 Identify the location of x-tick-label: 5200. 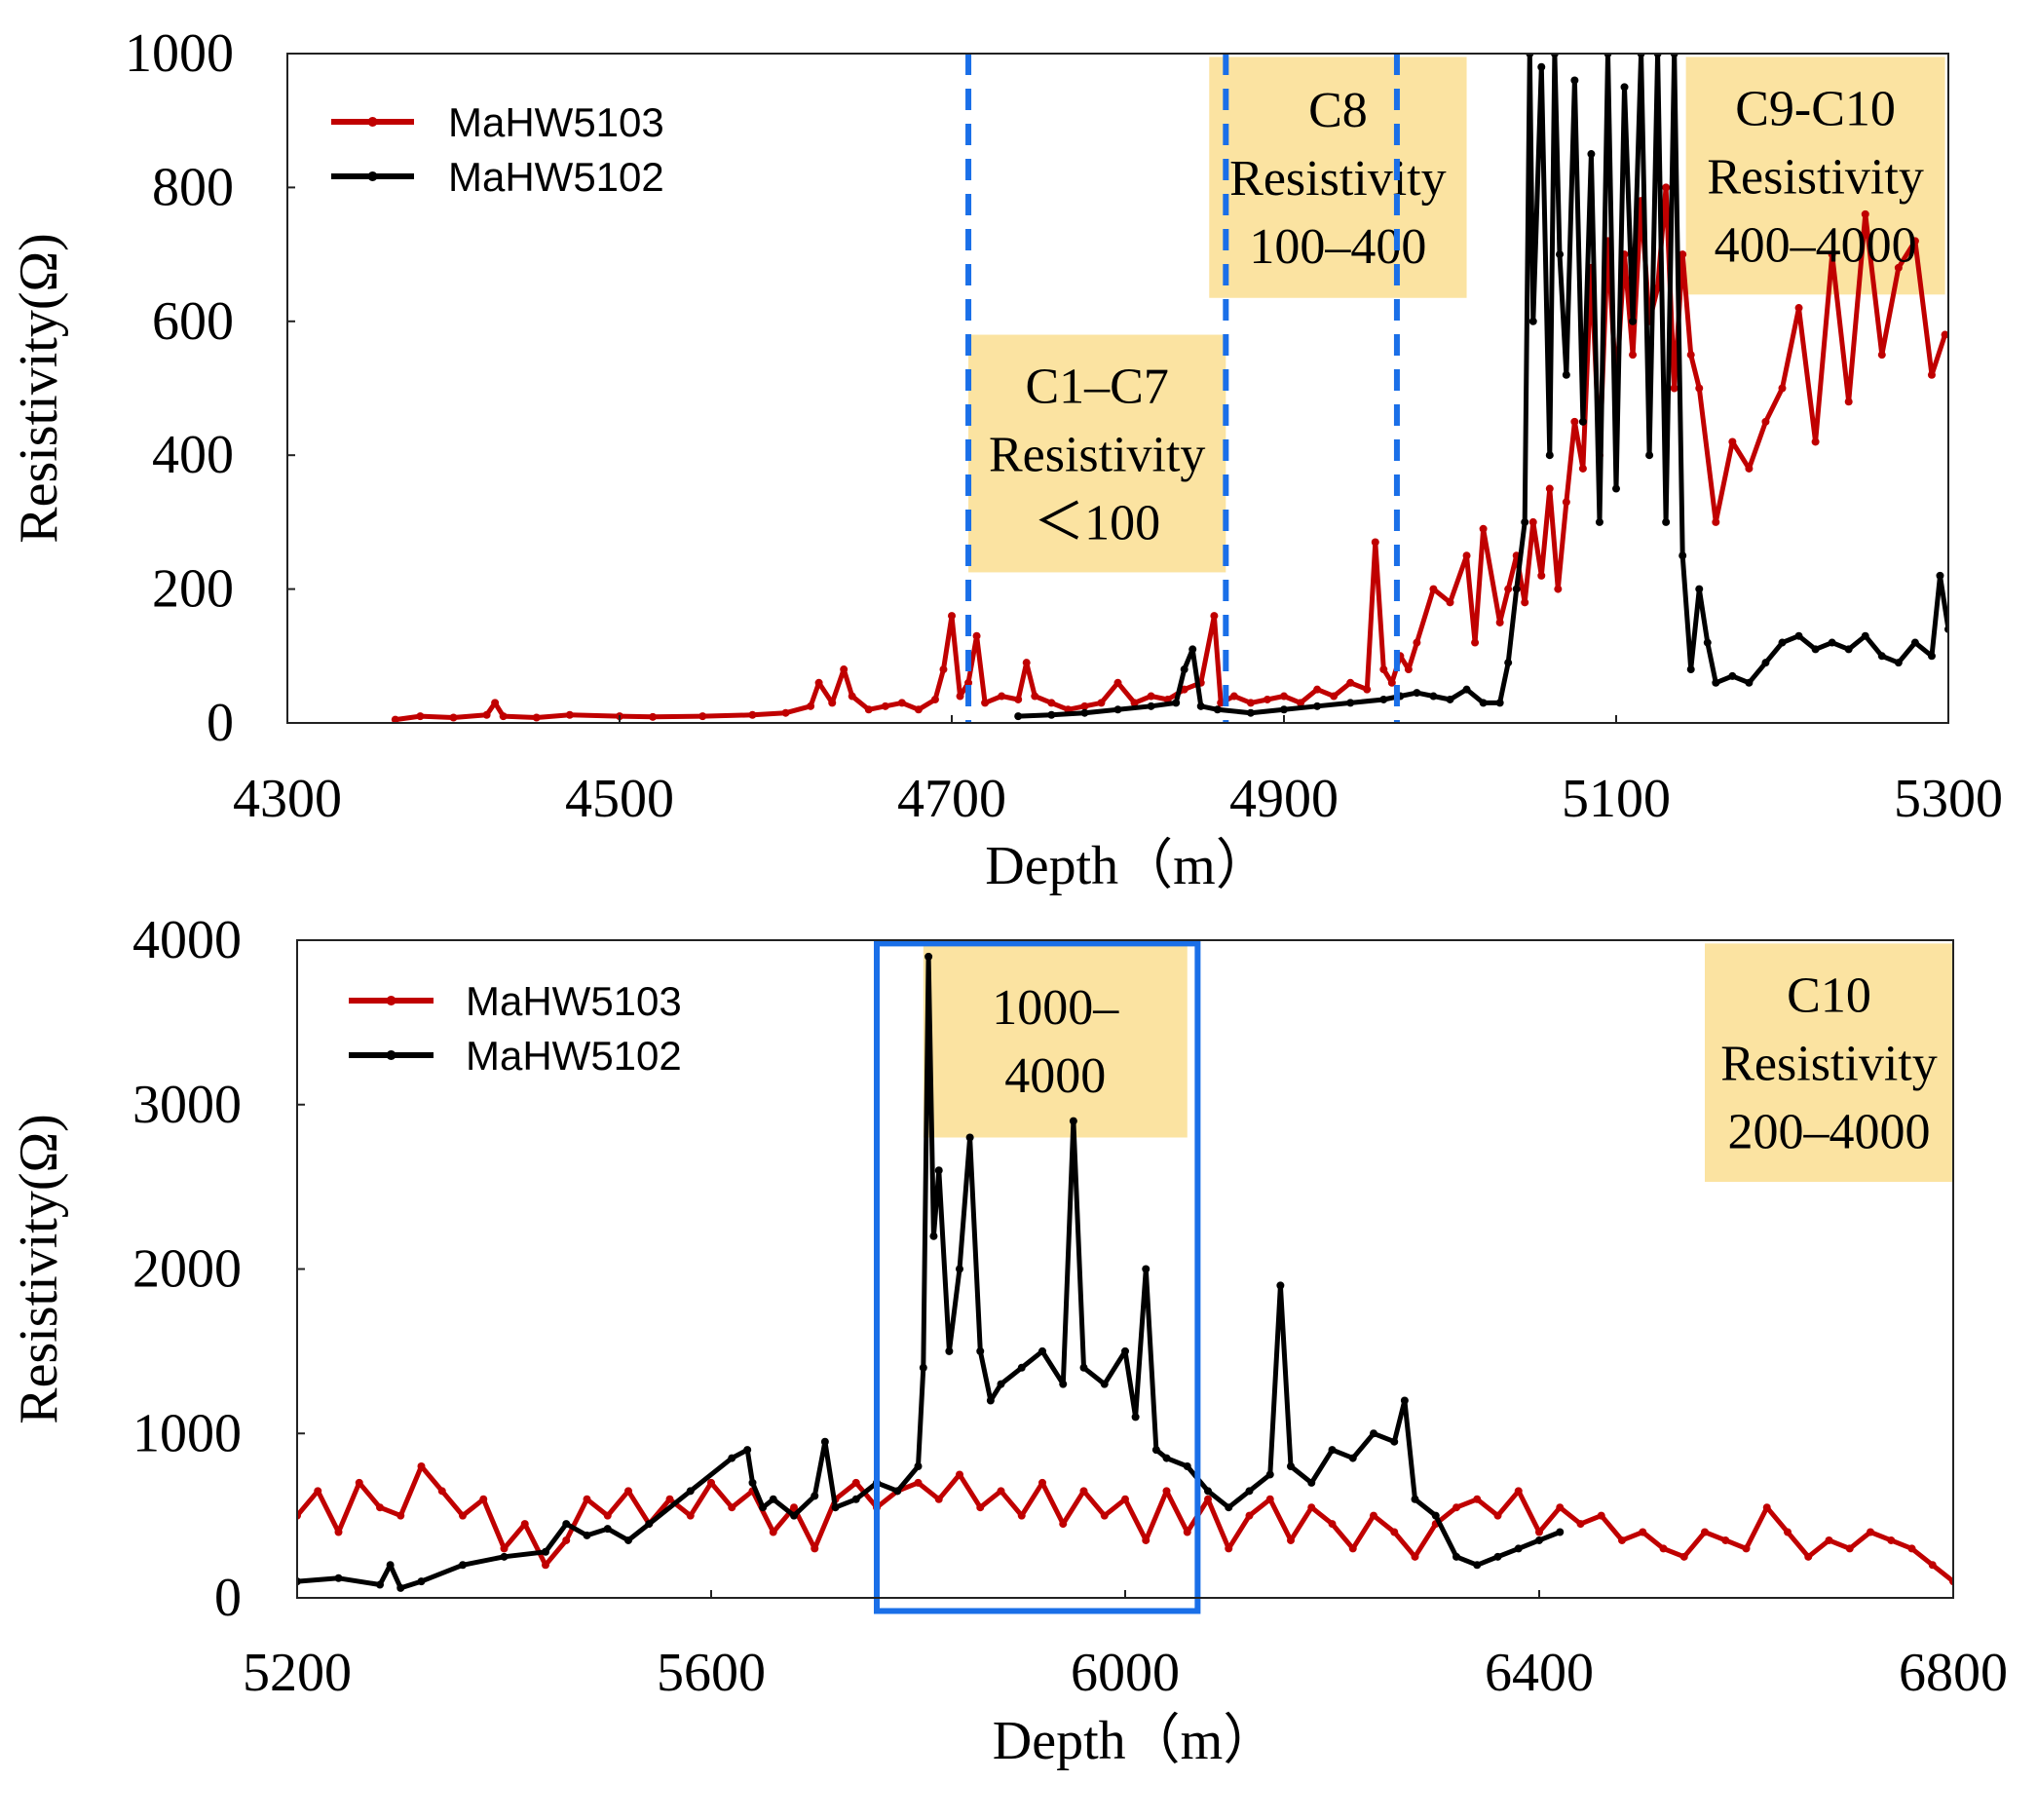
(297, 1673).